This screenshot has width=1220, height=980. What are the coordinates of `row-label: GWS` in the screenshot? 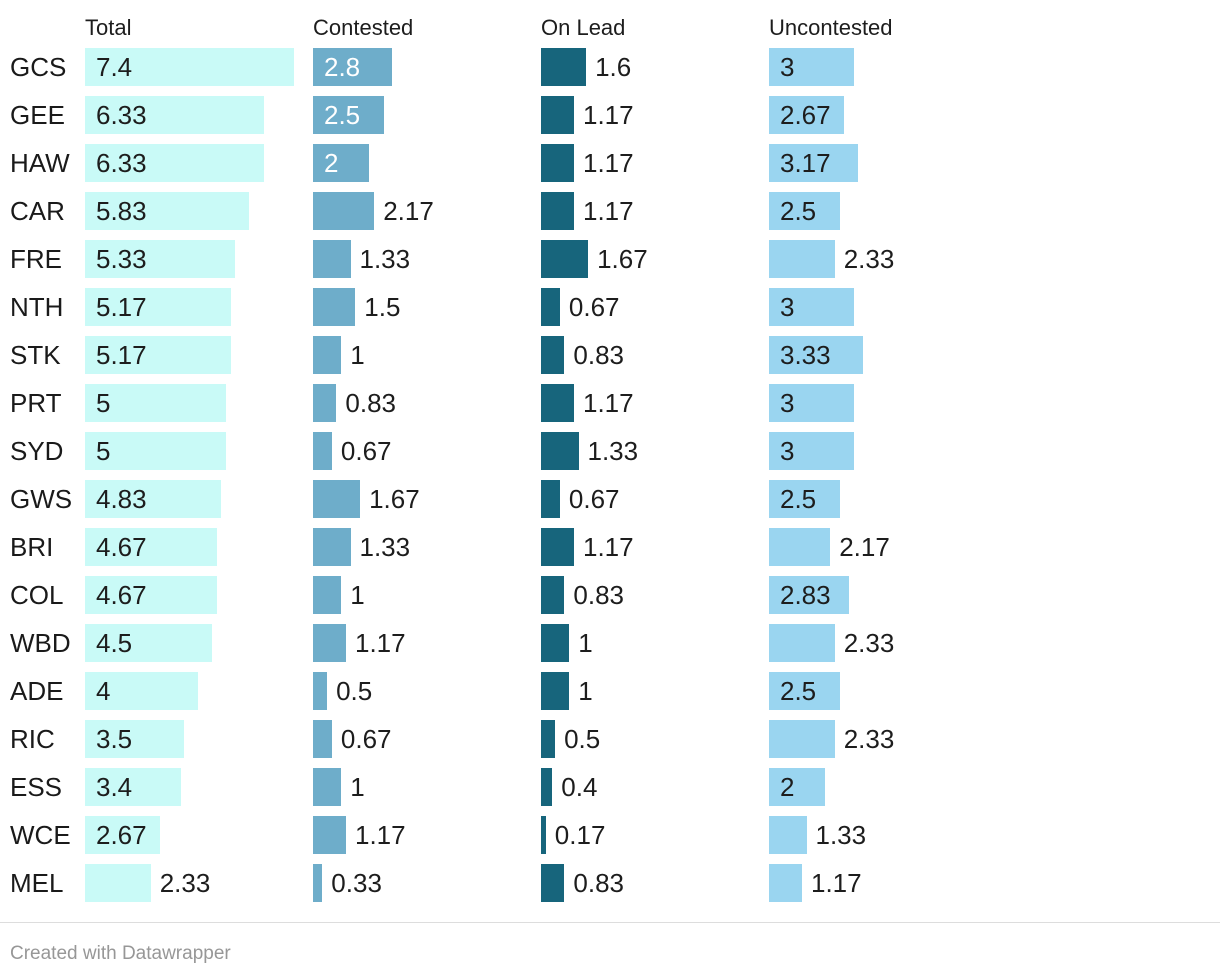 It's located at (41, 499).